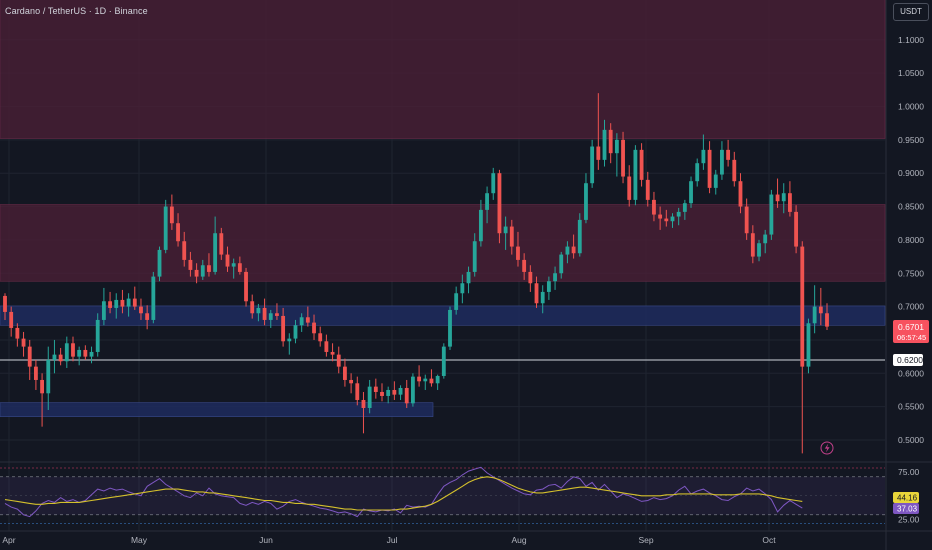  Describe the element at coordinates (827, 448) in the screenshot. I see `lightning-icon` at that location.